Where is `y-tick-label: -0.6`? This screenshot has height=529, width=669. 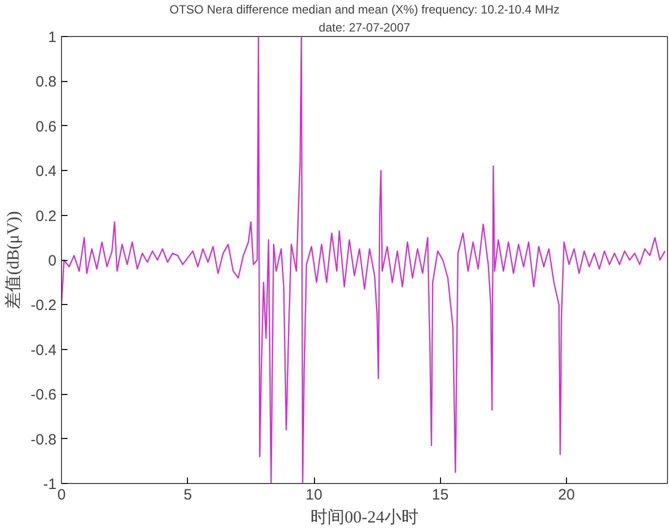
y-tick-label: -0.6 is located at coordinates (43, 395).